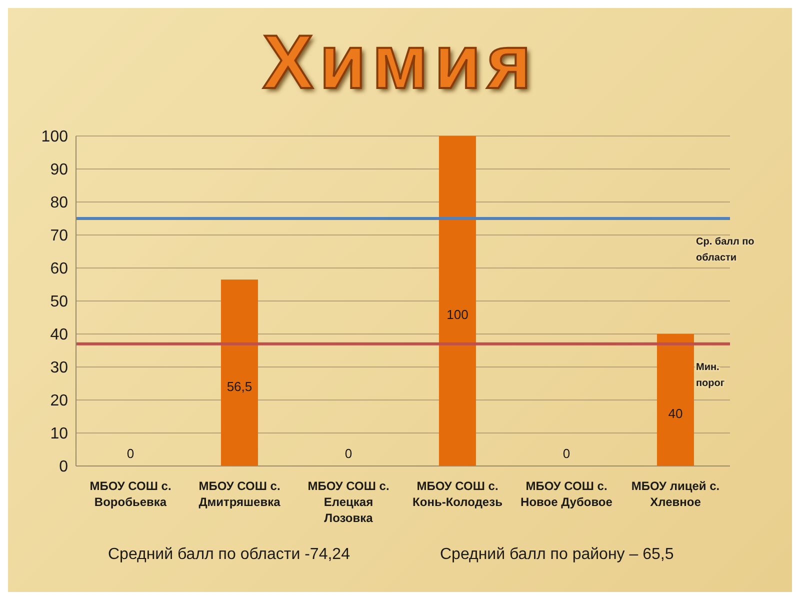 Image resolution: width=800 pixels, height=600 pixels. I want to click on y-tick-label: 30, so click(59, 368).